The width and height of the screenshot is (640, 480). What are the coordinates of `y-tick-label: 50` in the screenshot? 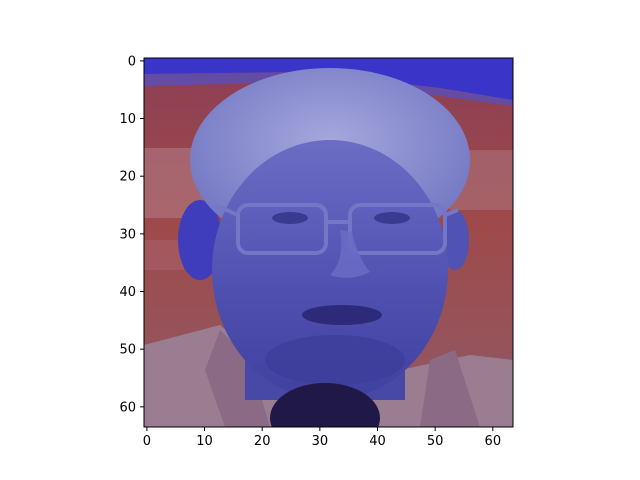 It's located at (127, 350).